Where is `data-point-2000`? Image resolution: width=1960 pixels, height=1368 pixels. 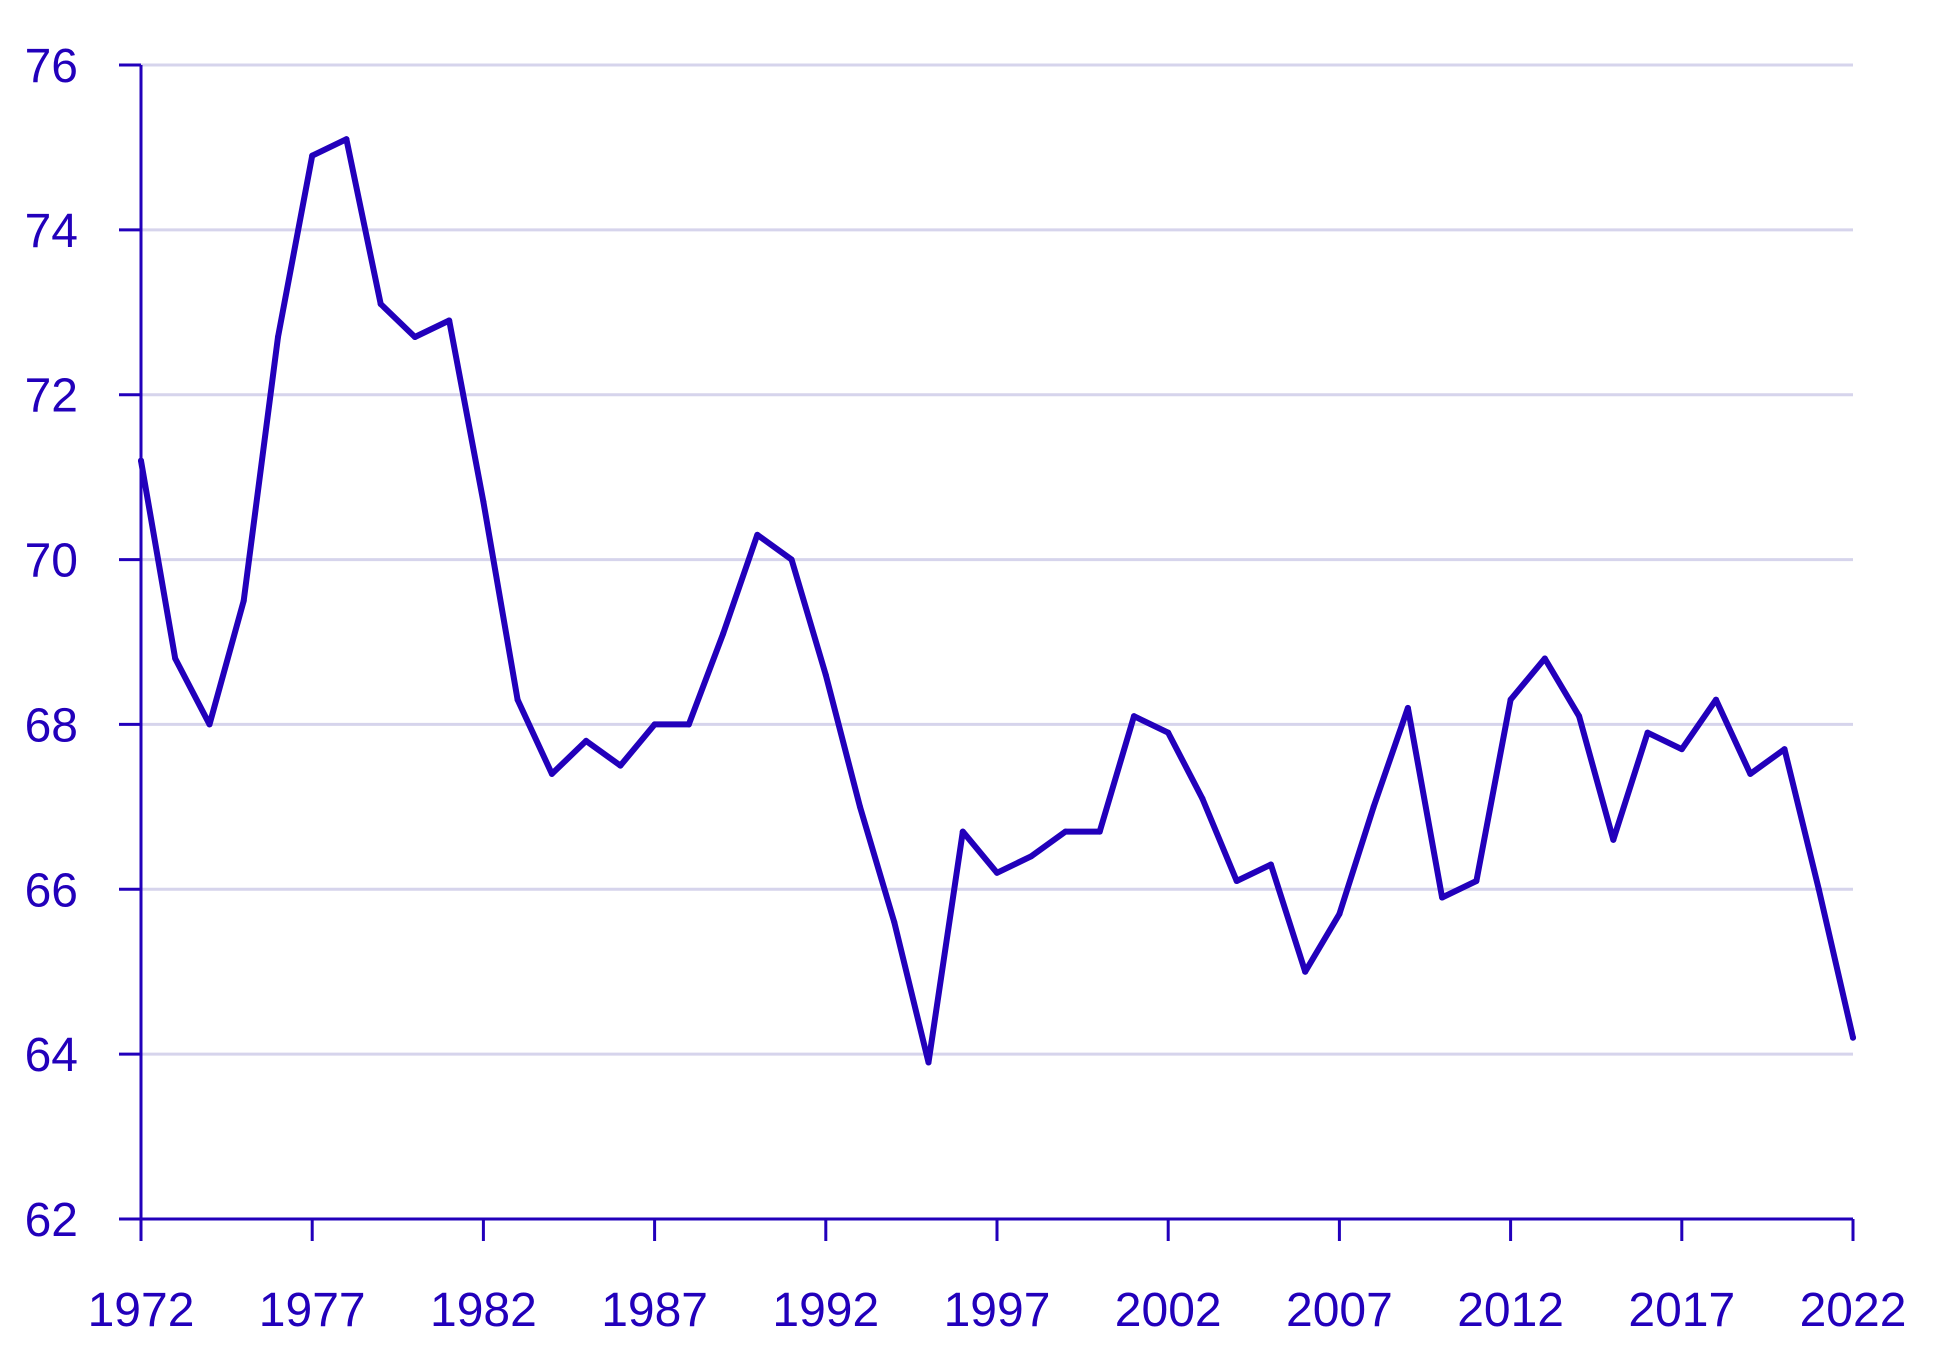 data-point-2000 is located at coordinates (1099, 831).